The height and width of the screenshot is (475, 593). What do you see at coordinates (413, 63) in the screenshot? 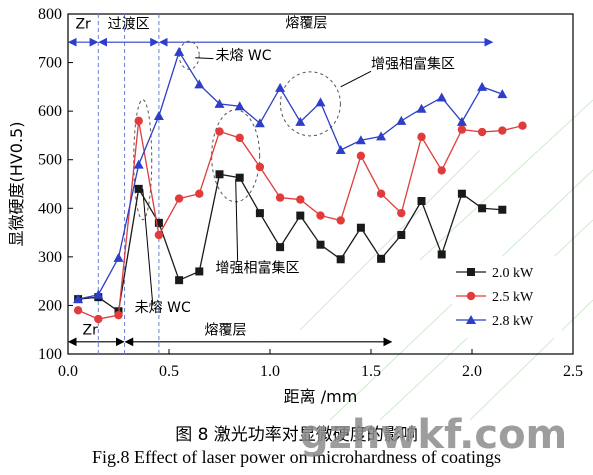
I see `label-enriched-zone-top: 增强相富集区` at bounding box center [413, 63].